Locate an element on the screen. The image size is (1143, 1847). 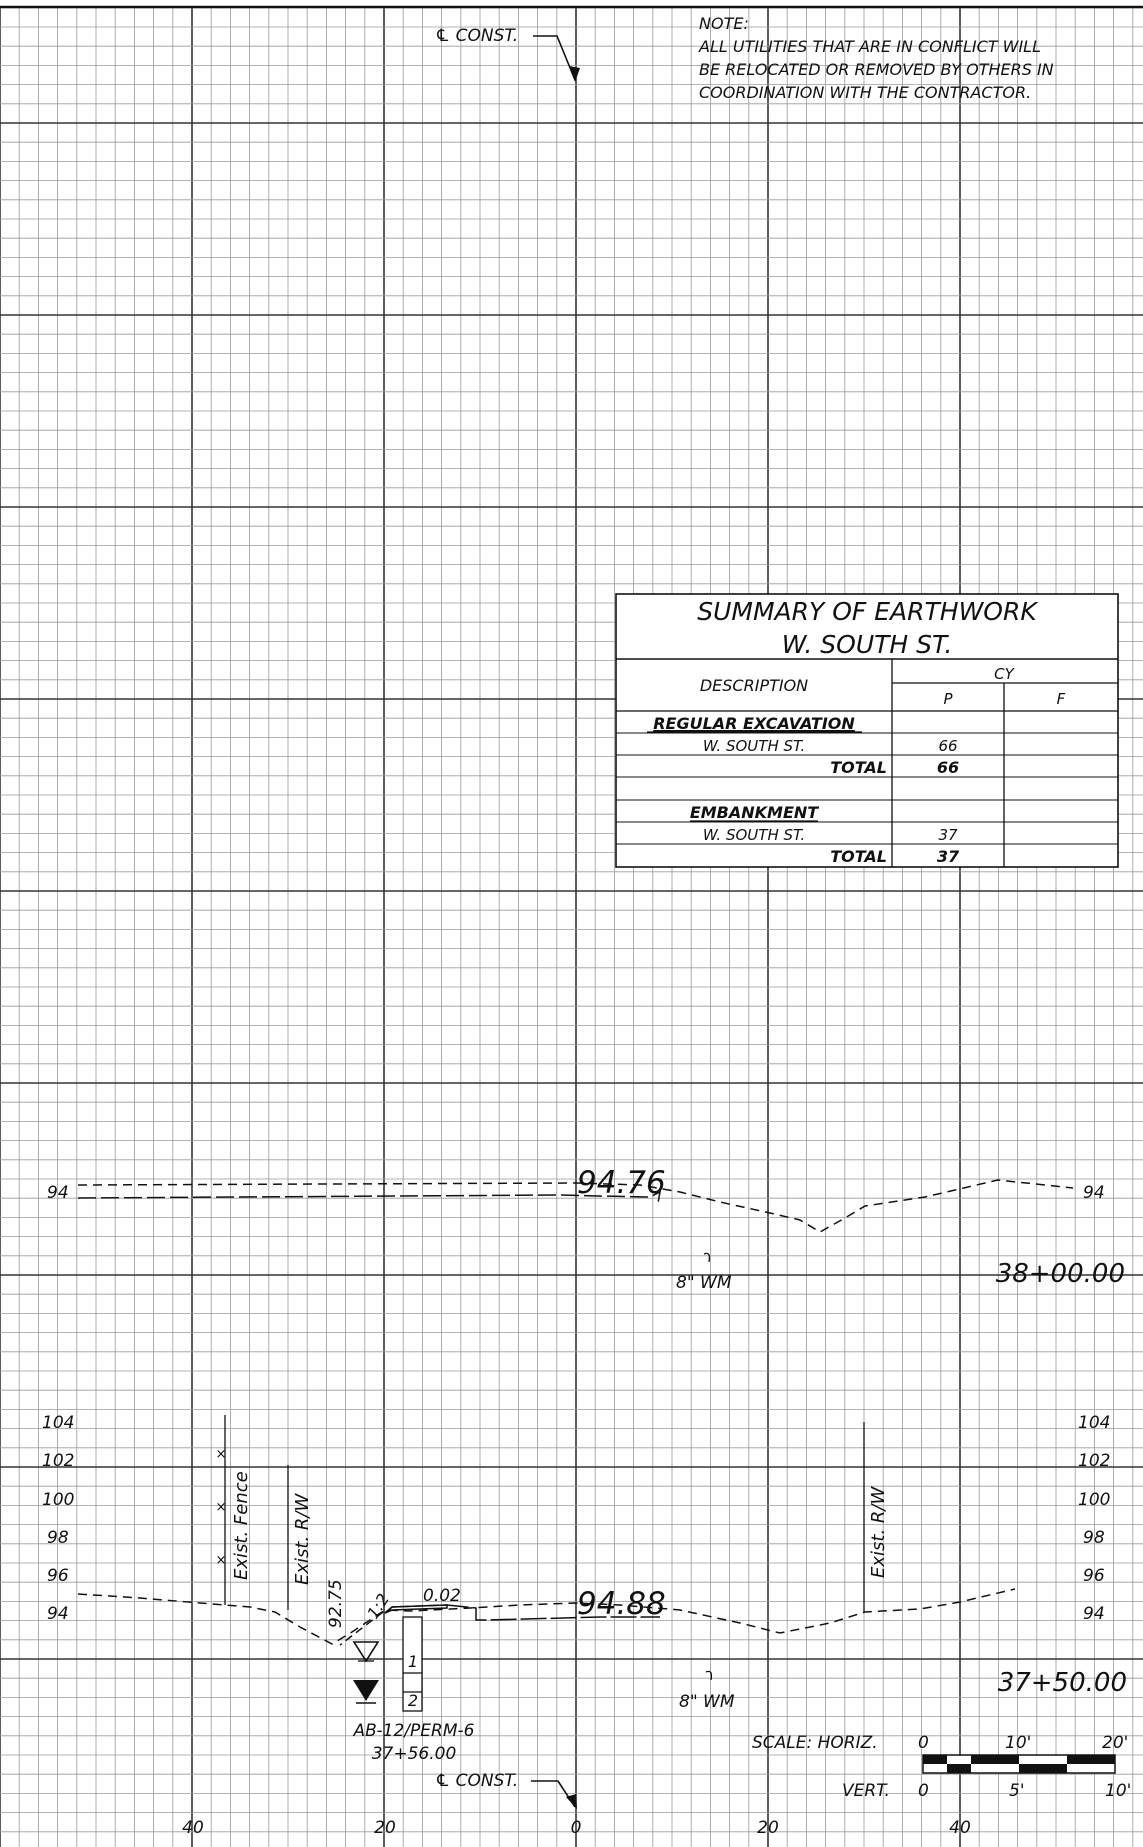
centerline-text-top: ℄ CONST. is located at coordinates (476, 36).